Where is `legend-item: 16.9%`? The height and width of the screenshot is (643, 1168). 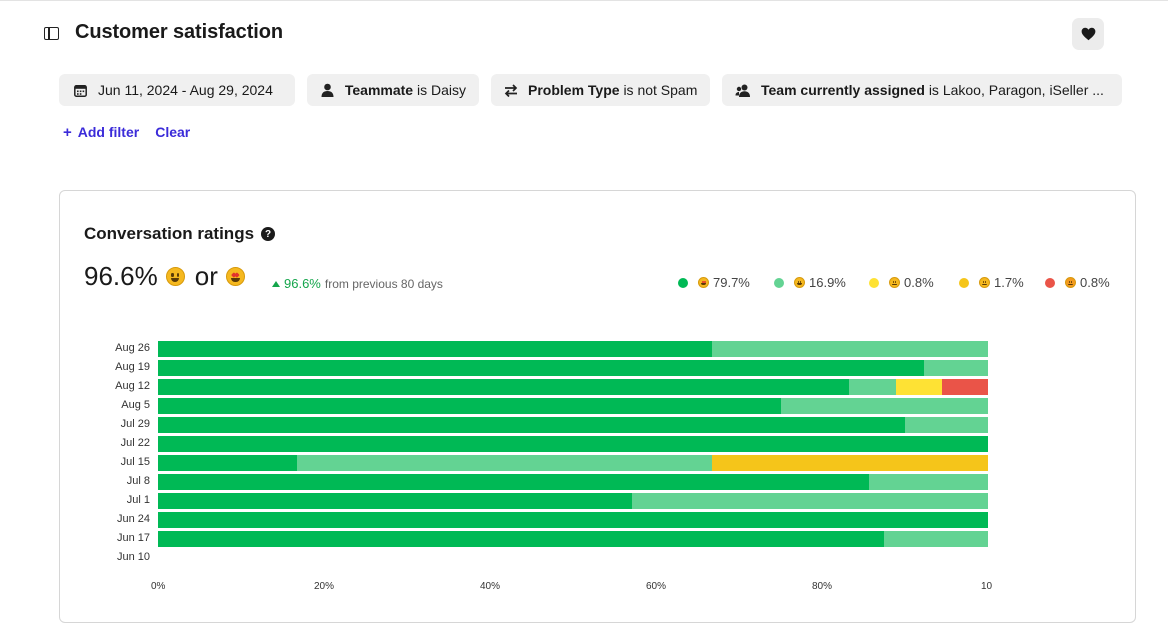
legend-item: 16.9% is located at coordinates (810, 282).